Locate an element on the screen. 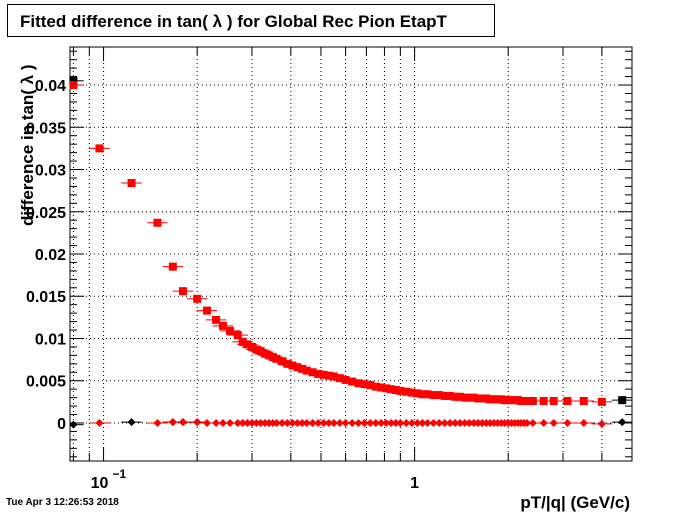 Image resolution: width=700 pixels, height=514 pixels. x-tick-label: 1 is located at coordinates (414, 483).